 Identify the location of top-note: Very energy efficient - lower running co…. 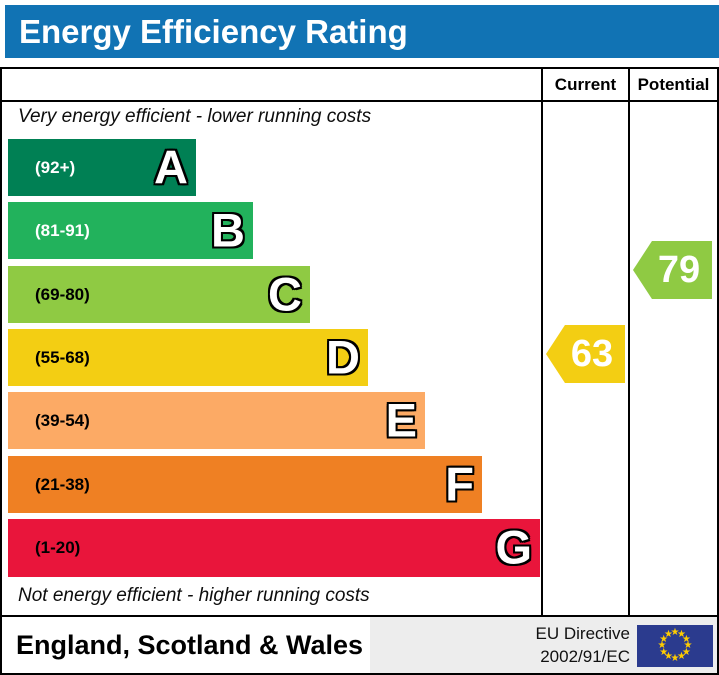
(195, 116).